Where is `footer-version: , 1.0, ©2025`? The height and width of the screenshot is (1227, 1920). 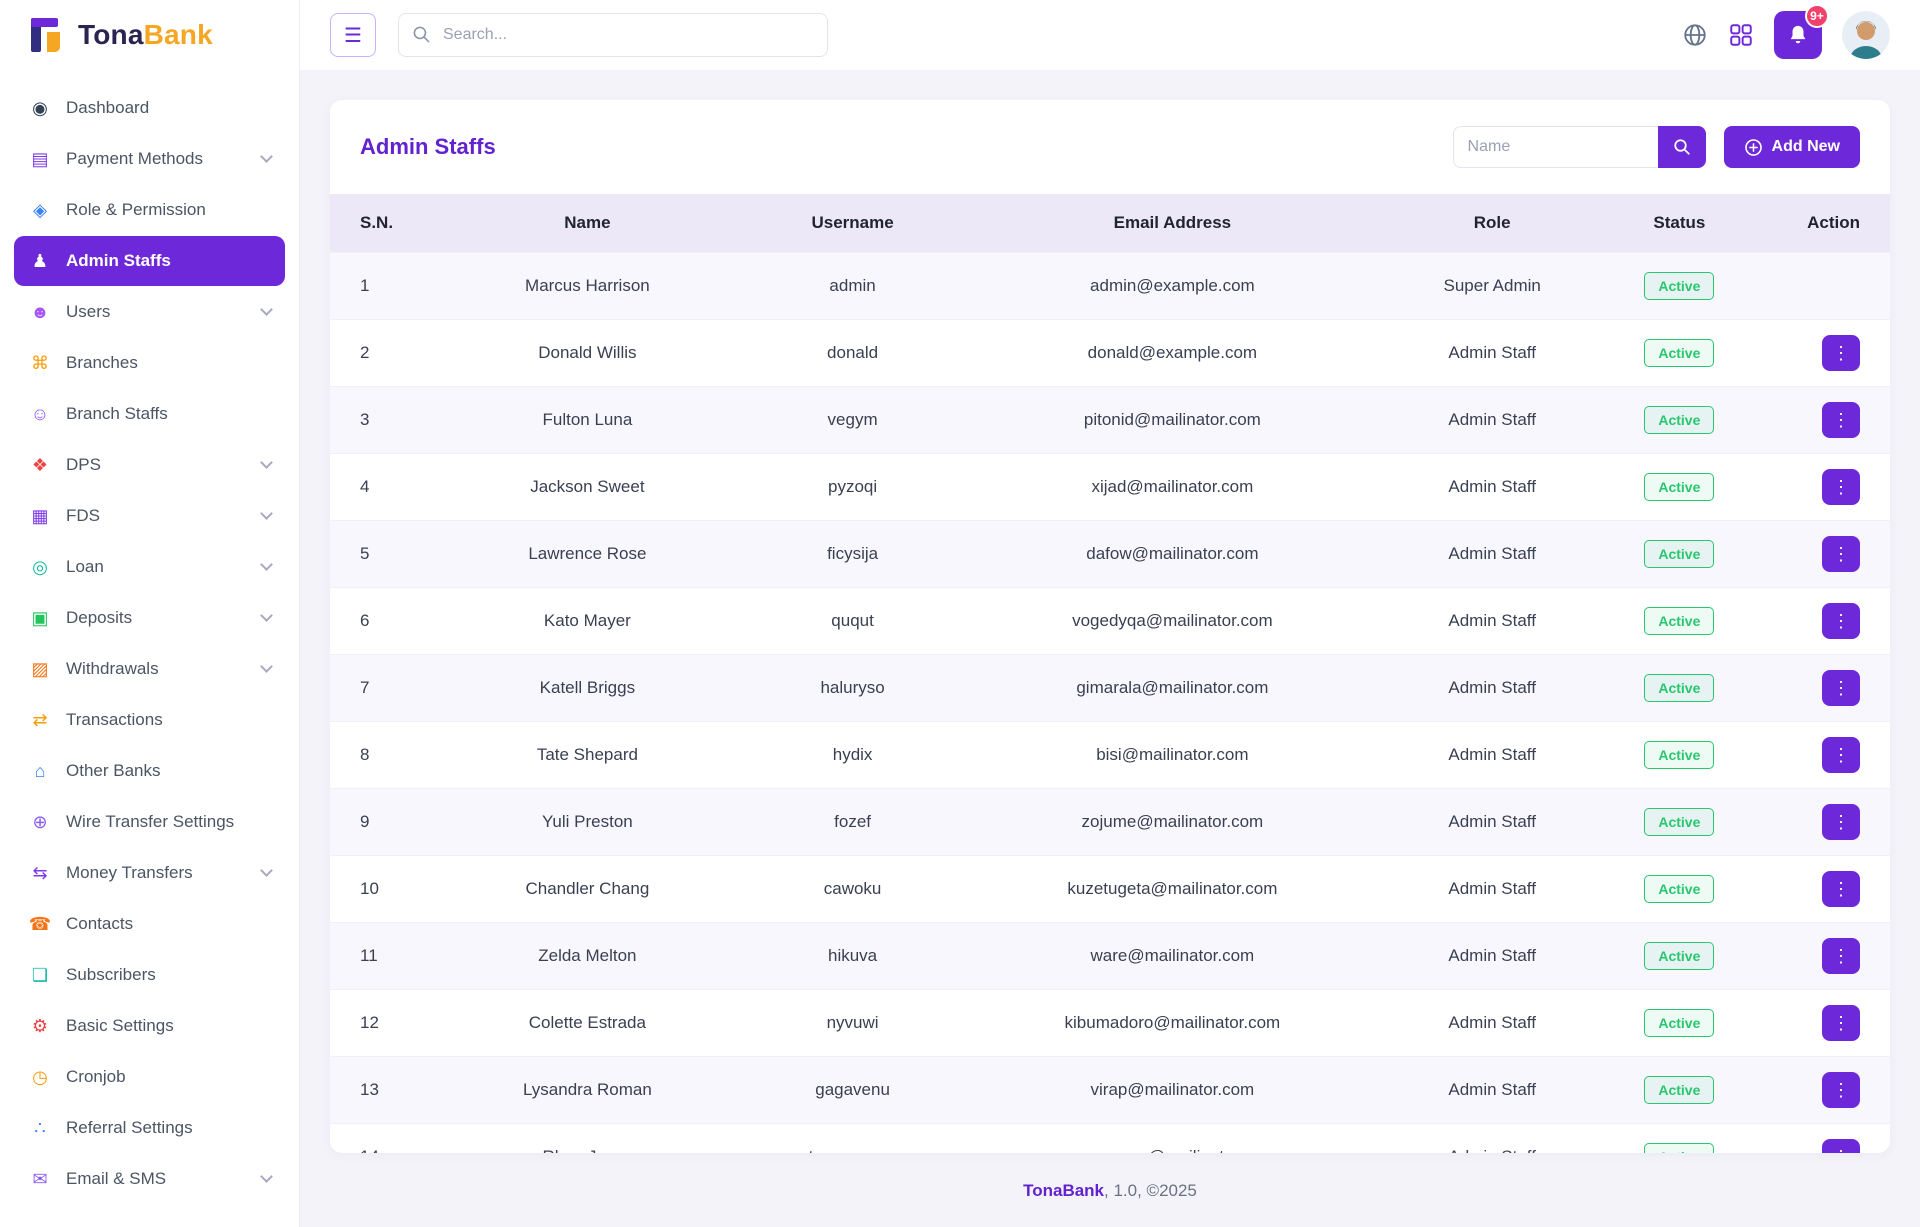 footer-version: , 1.0, ©2025 is located at coordinates (1150, 1190).